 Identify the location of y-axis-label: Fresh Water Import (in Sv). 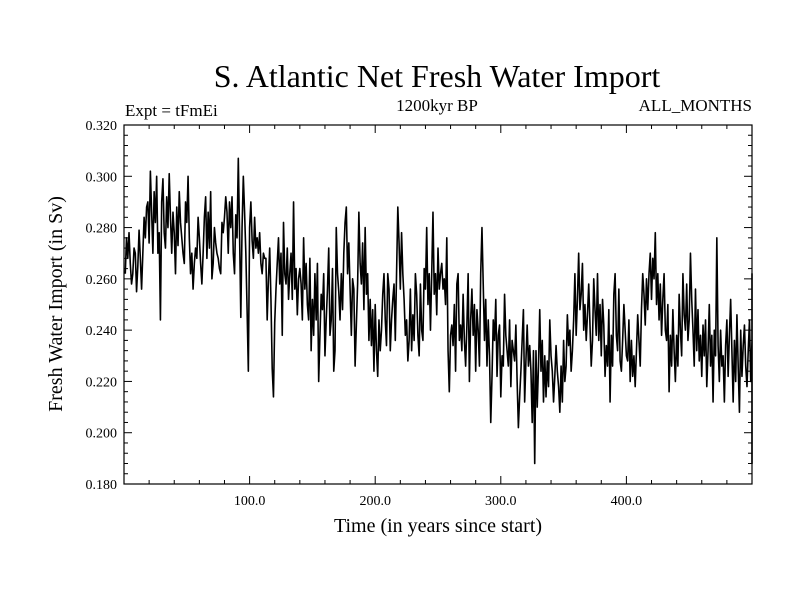
(56, 304).